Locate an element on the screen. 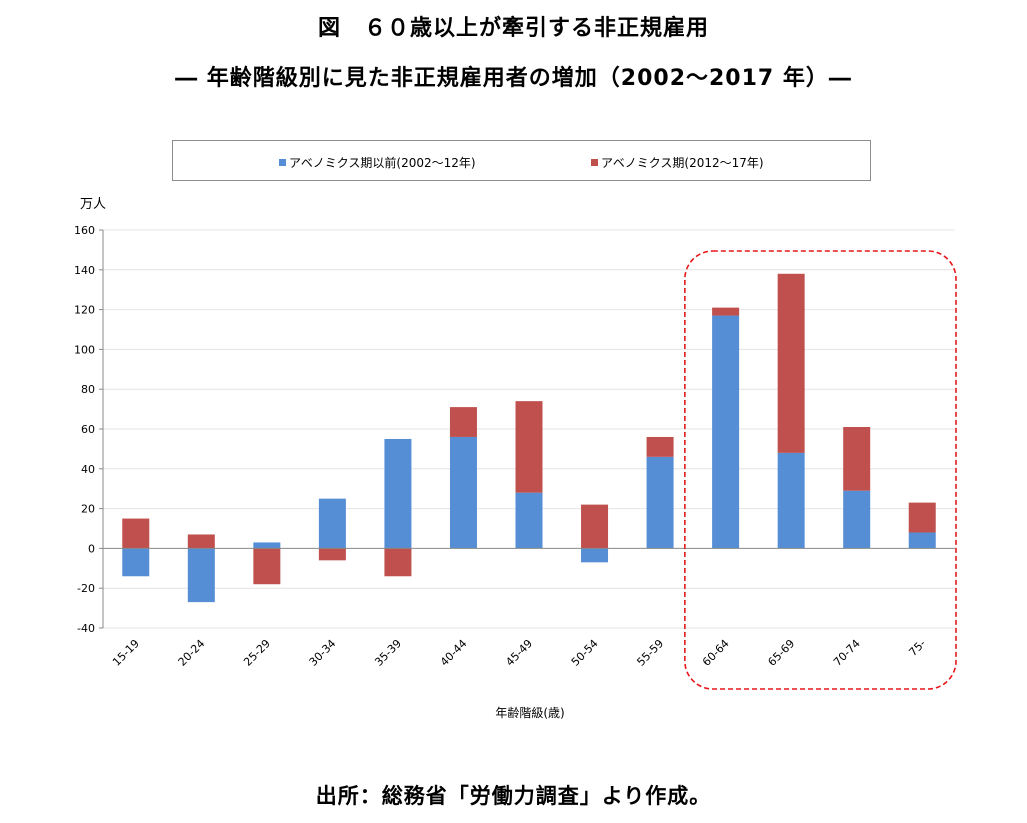 This screenshot has width=1027, height=823. y-tick-label: 140 is located at coordinates (84, 270).